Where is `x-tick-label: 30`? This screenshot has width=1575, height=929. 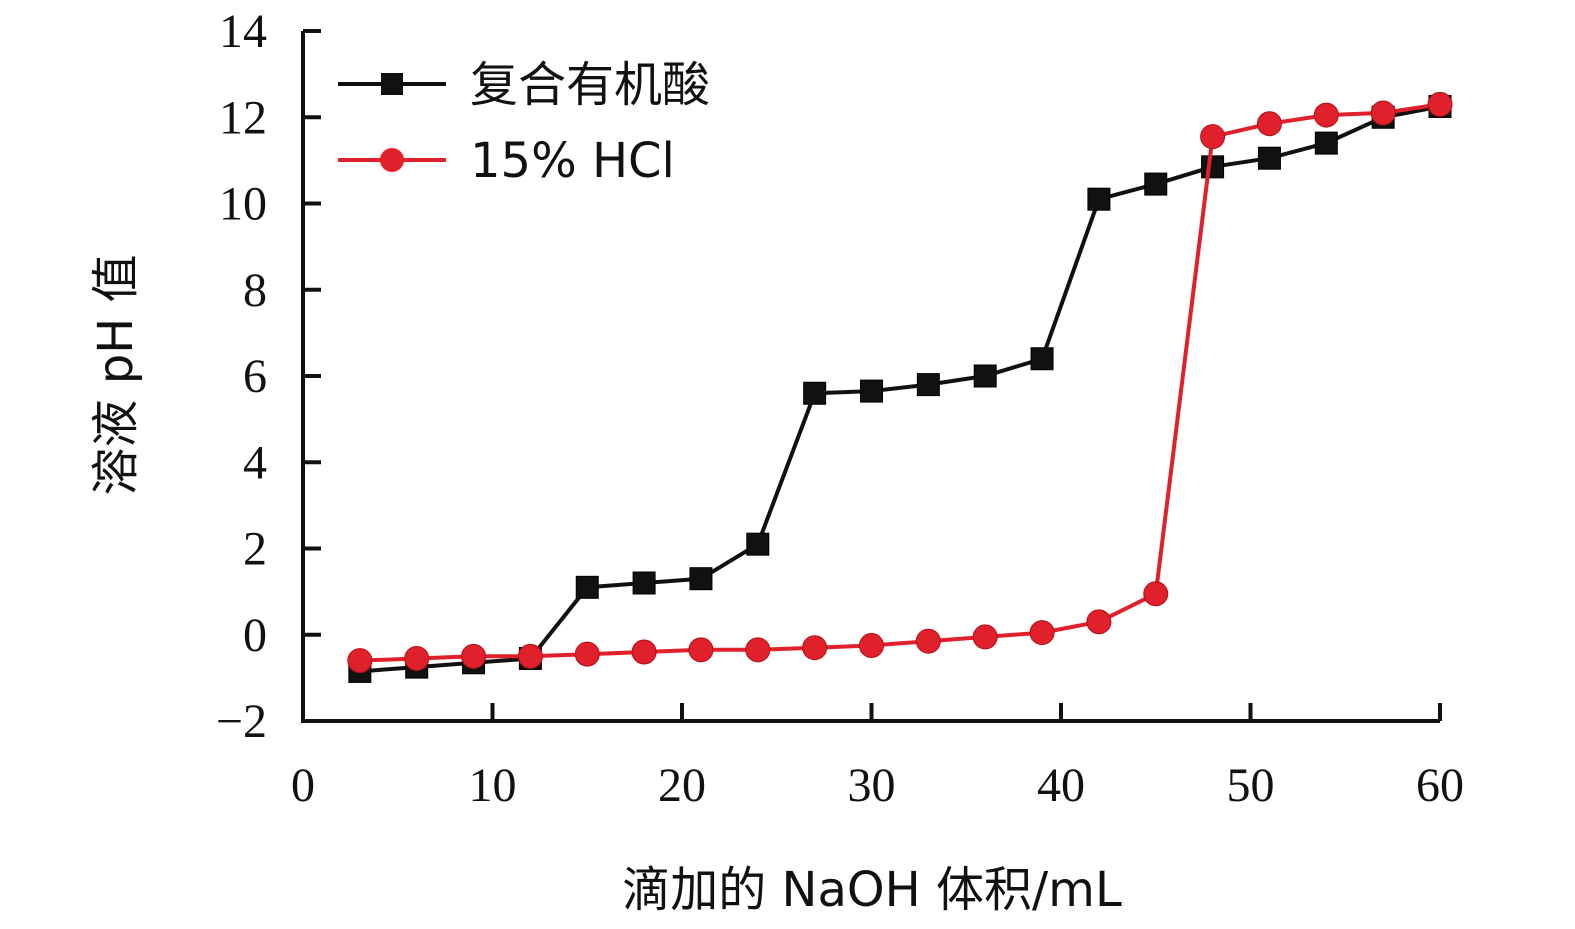
x-tick-label: 30 is located at coordinates (872, 785).